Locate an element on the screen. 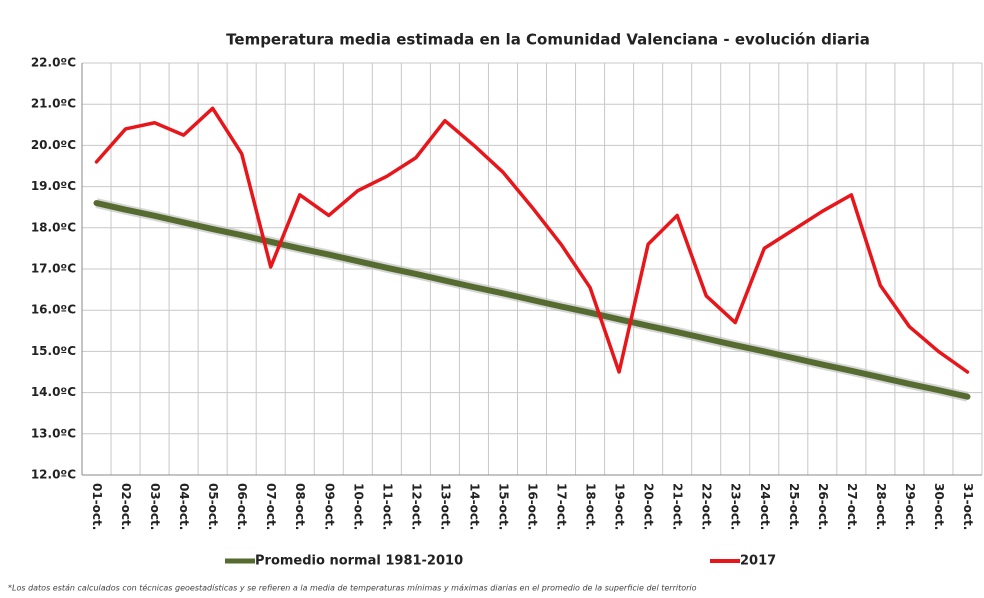 The height and width of the screenshot is (598, 984). x-tick-label: 17-oct. is located at coordinates (562, 506).